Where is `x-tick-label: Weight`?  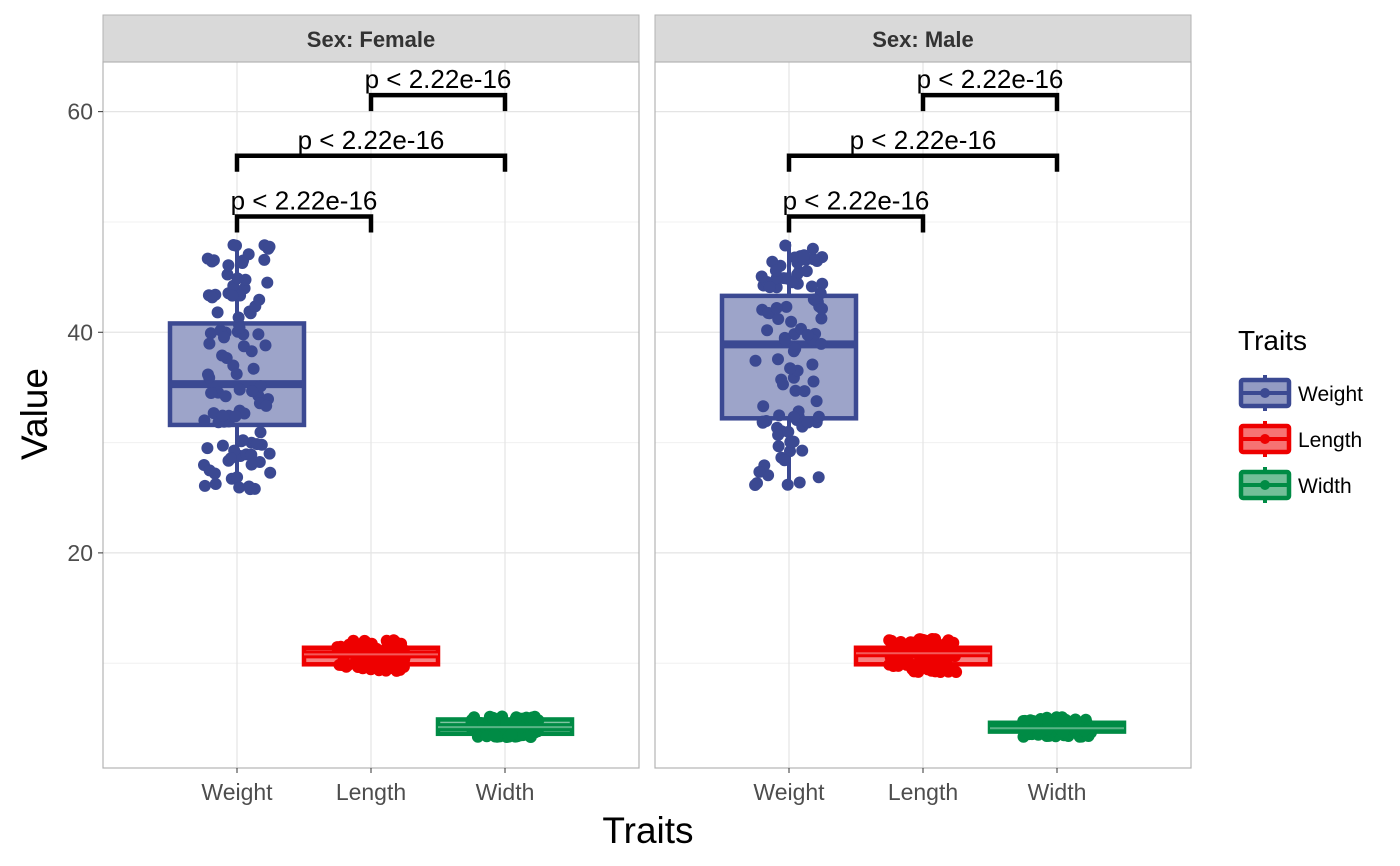
x-tick-label: Weight is located at coordinates (789, 792).